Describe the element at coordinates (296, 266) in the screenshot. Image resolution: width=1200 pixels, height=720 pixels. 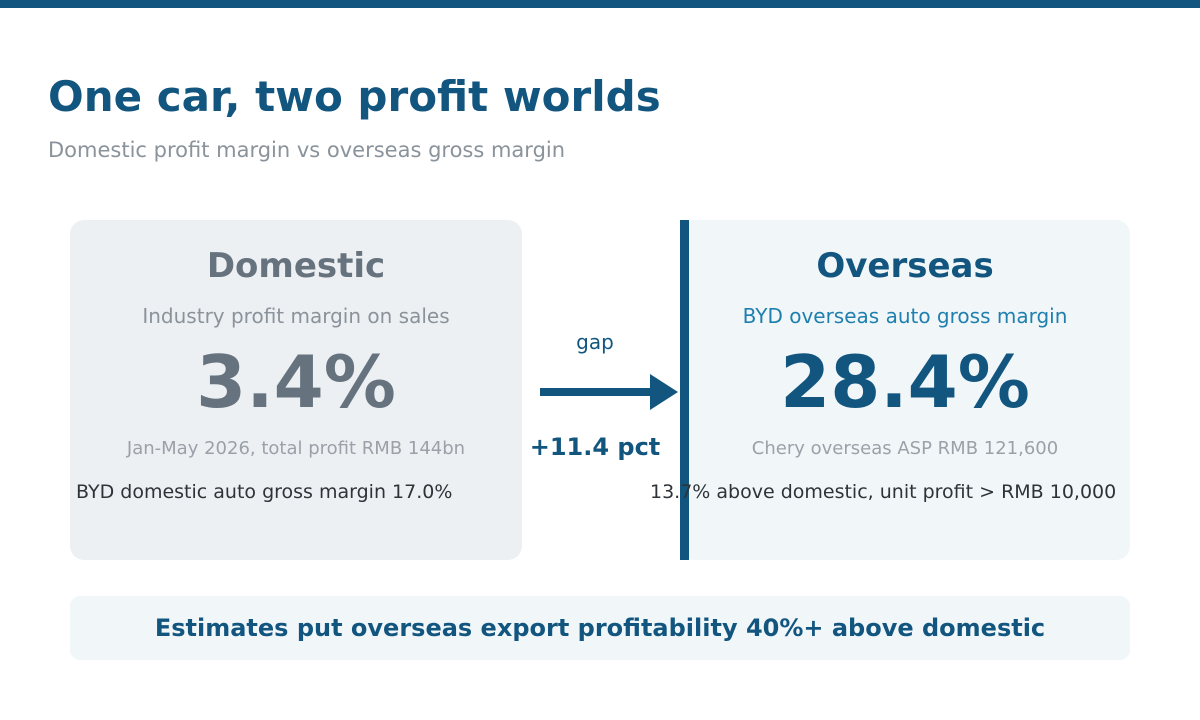
I see `domestic-heading: Domestic` at that location.